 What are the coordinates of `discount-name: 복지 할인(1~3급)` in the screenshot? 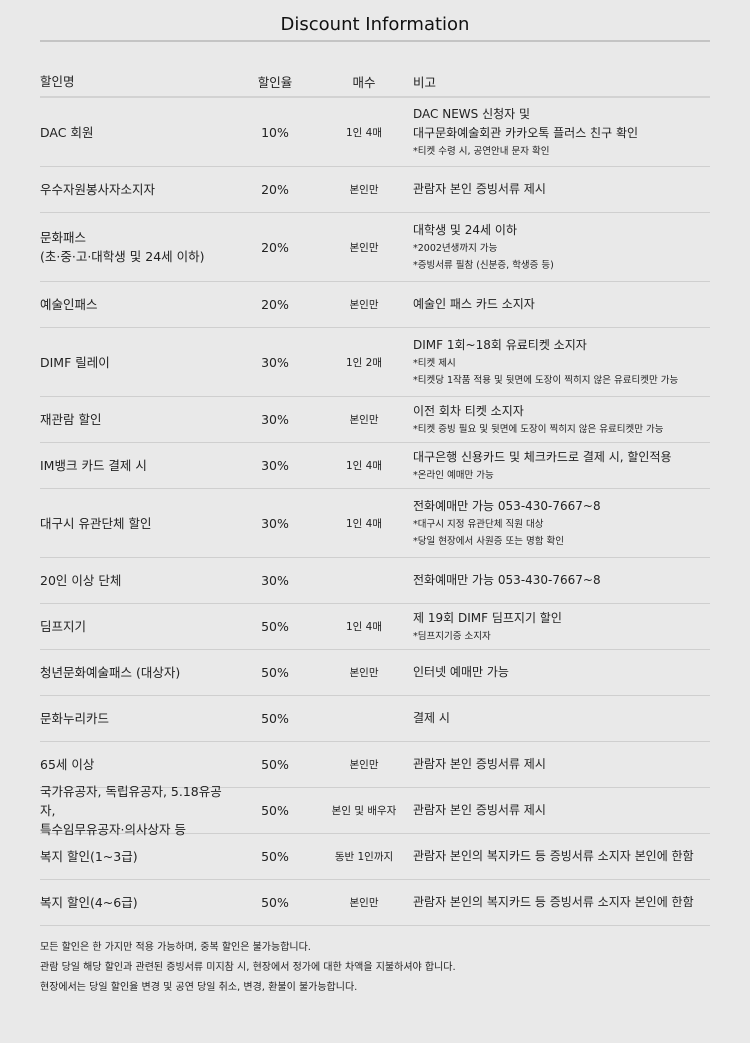 It's located at (137, 856).